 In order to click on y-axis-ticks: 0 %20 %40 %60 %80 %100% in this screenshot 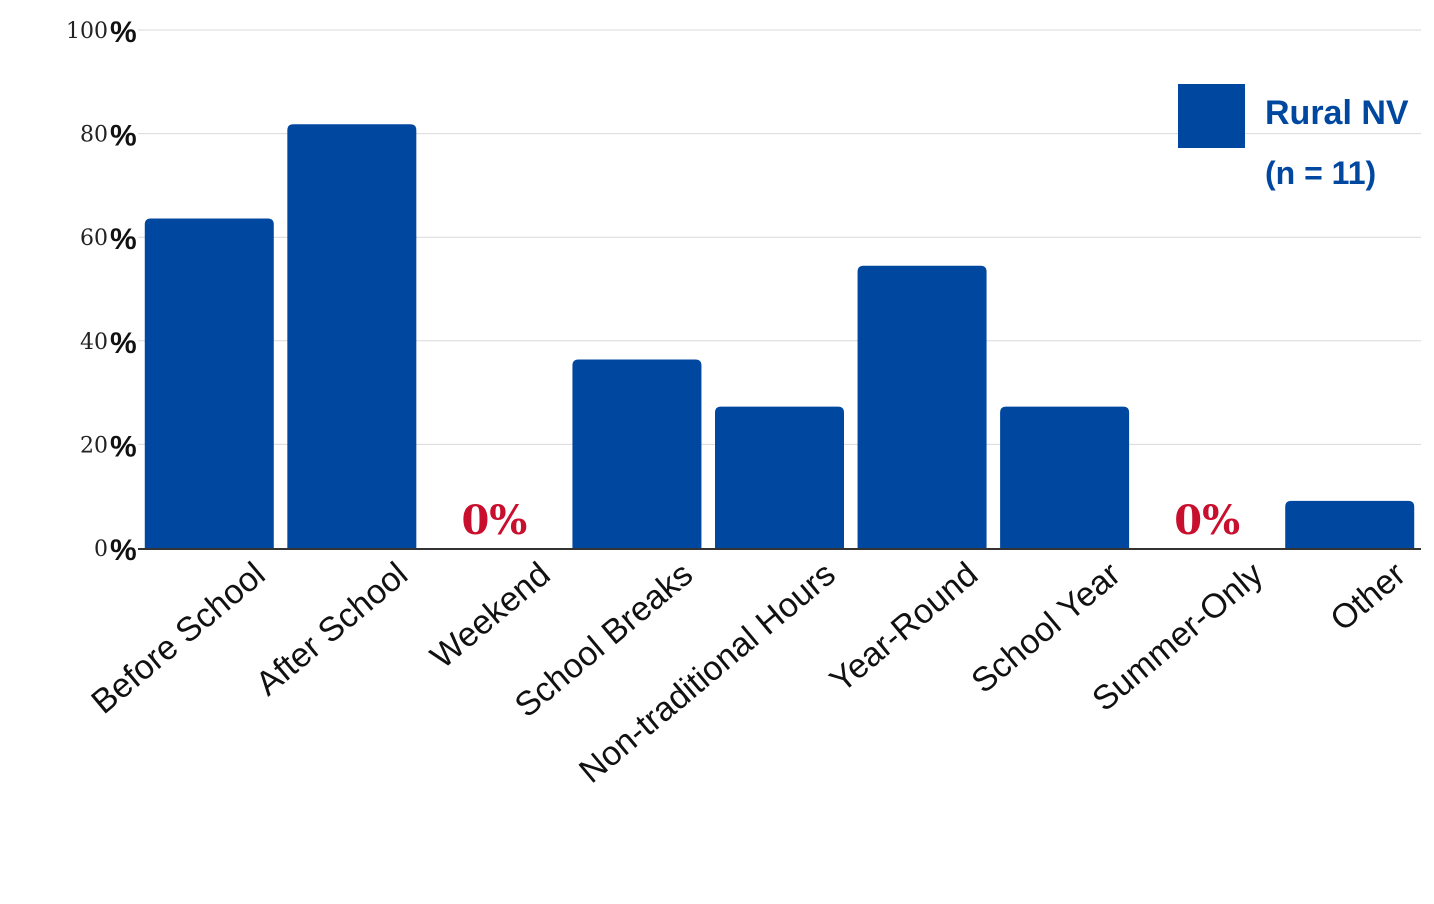, I will do `click(101, 291)`.